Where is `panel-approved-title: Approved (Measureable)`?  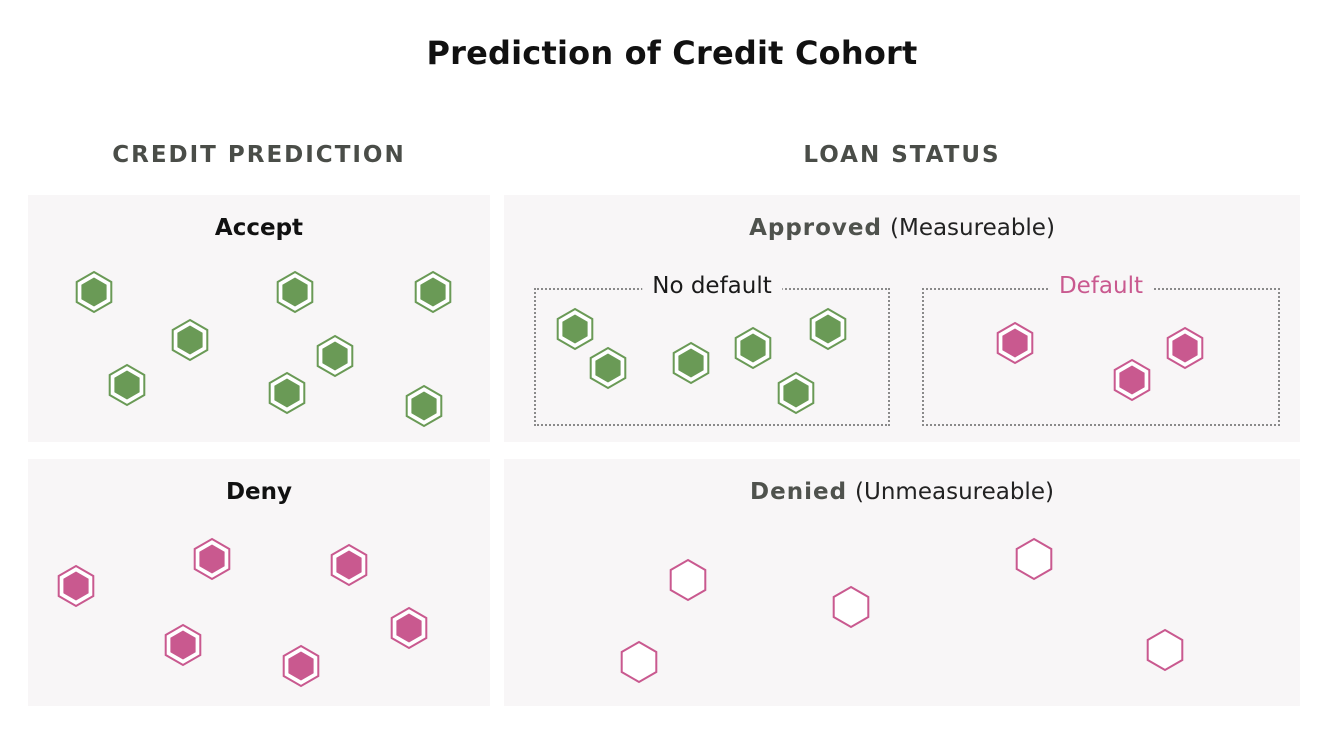 panel-approved-title: Approved (Measureable) is located at coordinates (902, 228).